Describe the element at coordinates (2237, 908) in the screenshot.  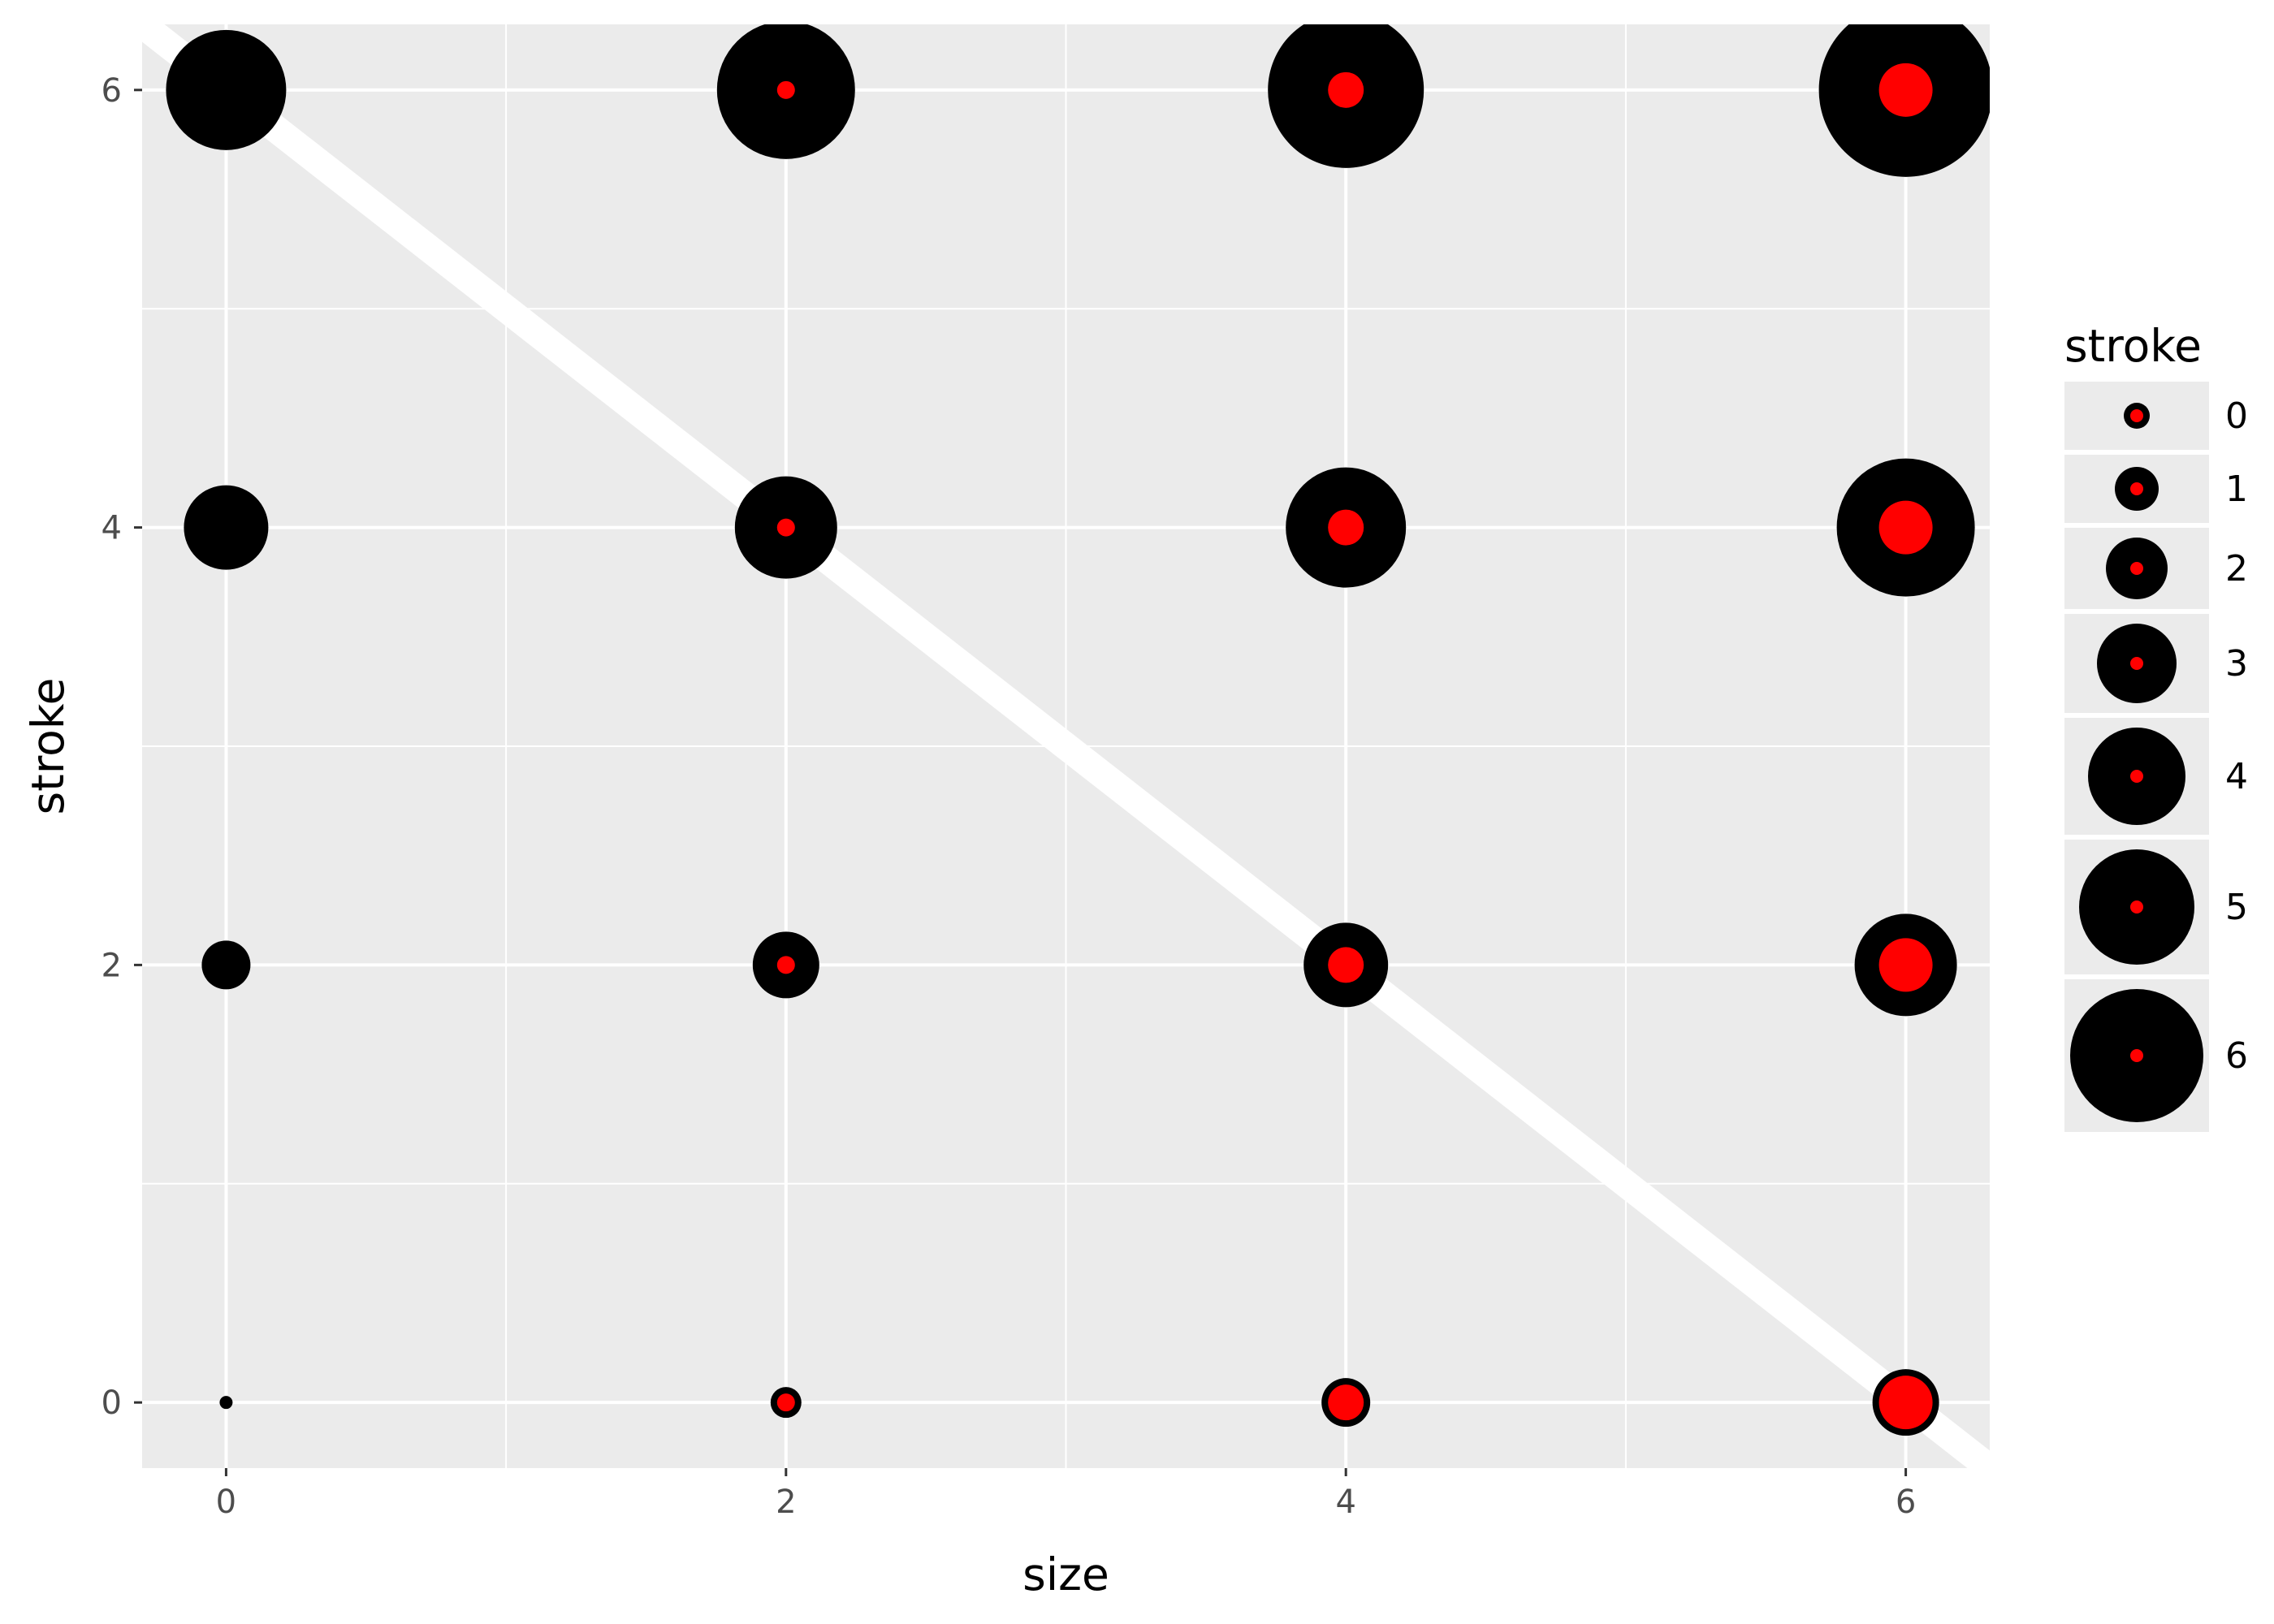
I see `legend-label: 5` at that location.